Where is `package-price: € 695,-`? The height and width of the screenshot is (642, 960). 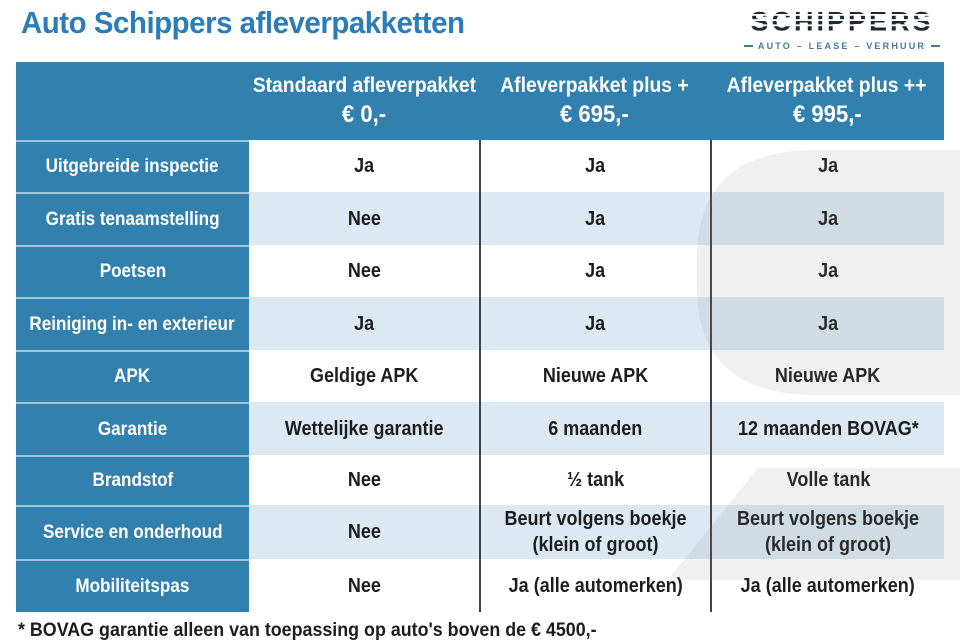
package-price: € 695,- is located at coordinates (594, 114).